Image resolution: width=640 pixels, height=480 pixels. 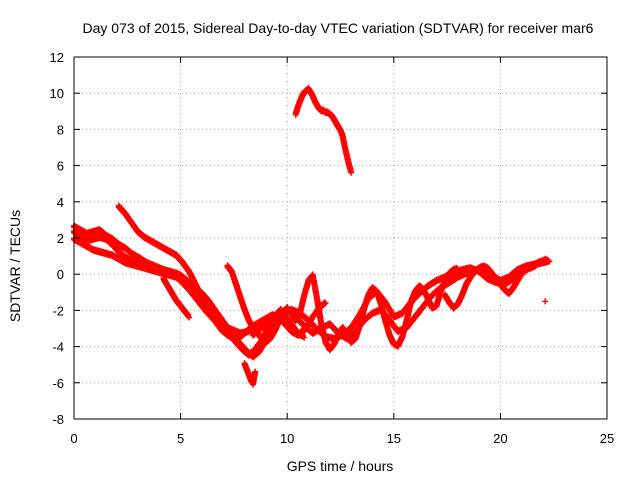 What do you see at coordinates (57, 57) in the screenshot?
I see `y-tick-label: 12` at bounding box center [57, 57].